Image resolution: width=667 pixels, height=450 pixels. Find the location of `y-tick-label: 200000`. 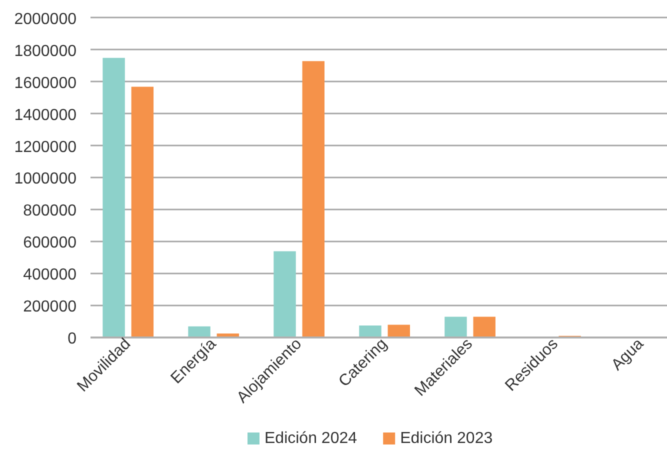

y-tick-label: 200000 is located at coordinates (50, 307).